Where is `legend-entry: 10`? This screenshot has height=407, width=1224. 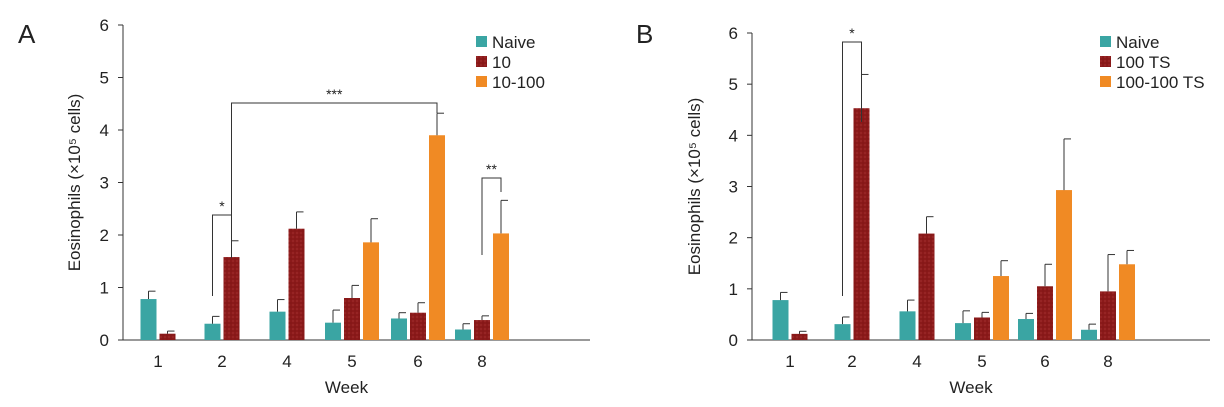
legend-entry: 10 is located at coordinates (501, 62).